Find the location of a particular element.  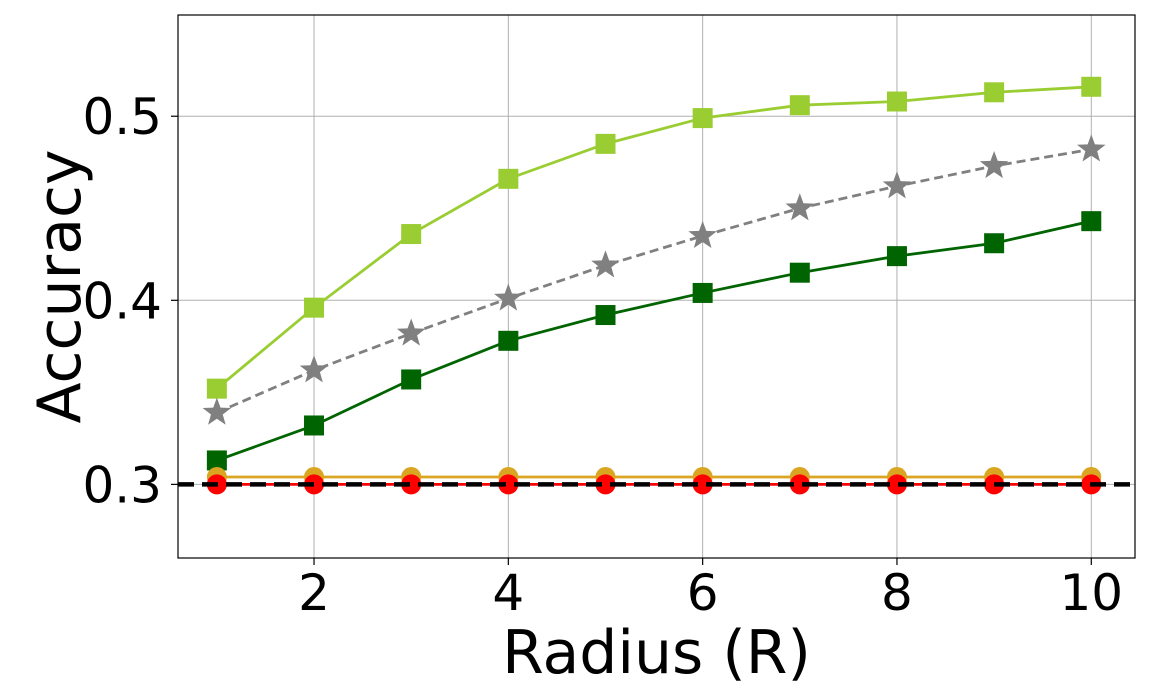

y-axis-title: Accuracy is located at coordinates (60, 287).